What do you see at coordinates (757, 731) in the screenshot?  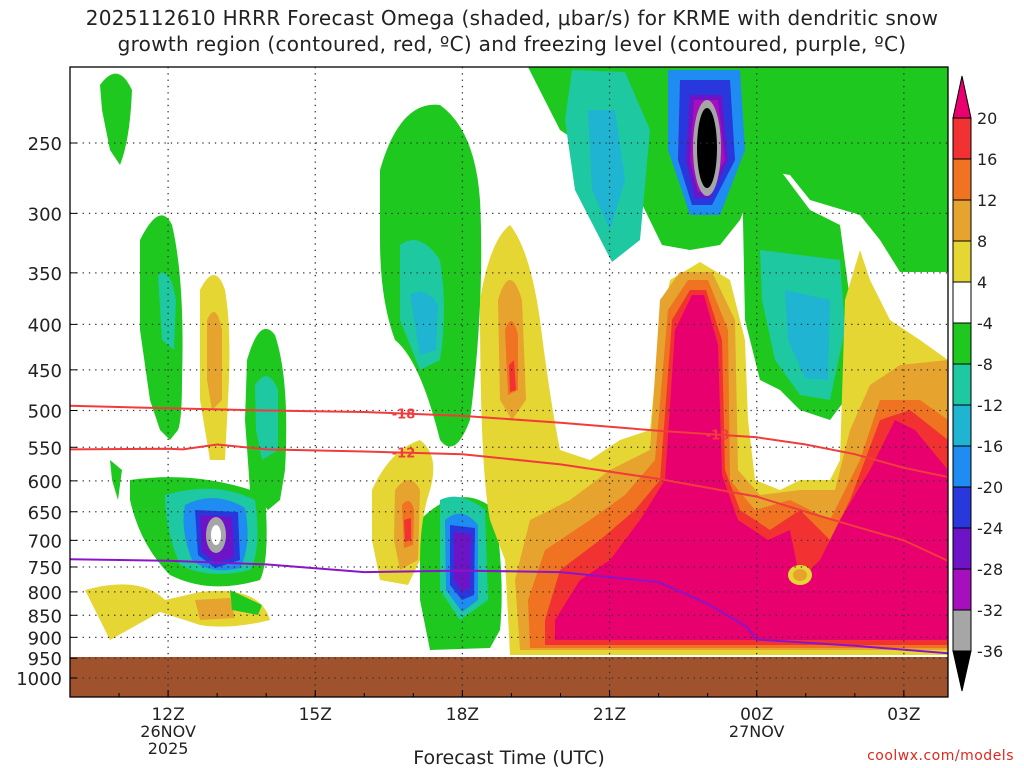 I see `x-tick-date: 27NOV` at bounding box center [757, 731].